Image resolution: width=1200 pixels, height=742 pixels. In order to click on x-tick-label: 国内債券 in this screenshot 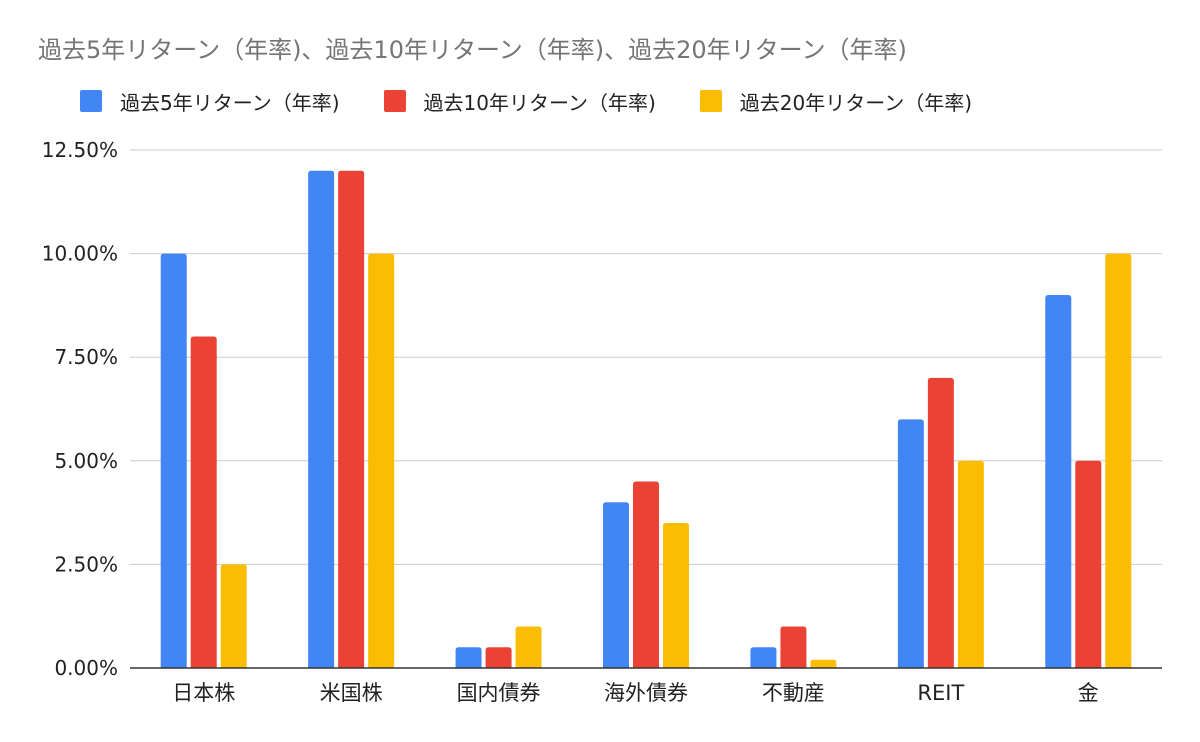, I will do `click(499, 693)`.